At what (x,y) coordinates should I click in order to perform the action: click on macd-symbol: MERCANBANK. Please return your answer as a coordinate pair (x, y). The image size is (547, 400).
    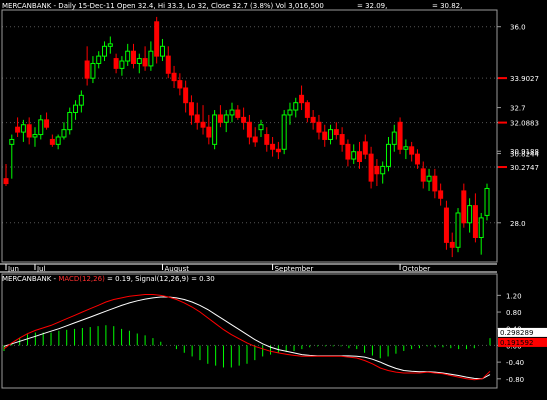
    Looking at the image, I should click on (27, 279).